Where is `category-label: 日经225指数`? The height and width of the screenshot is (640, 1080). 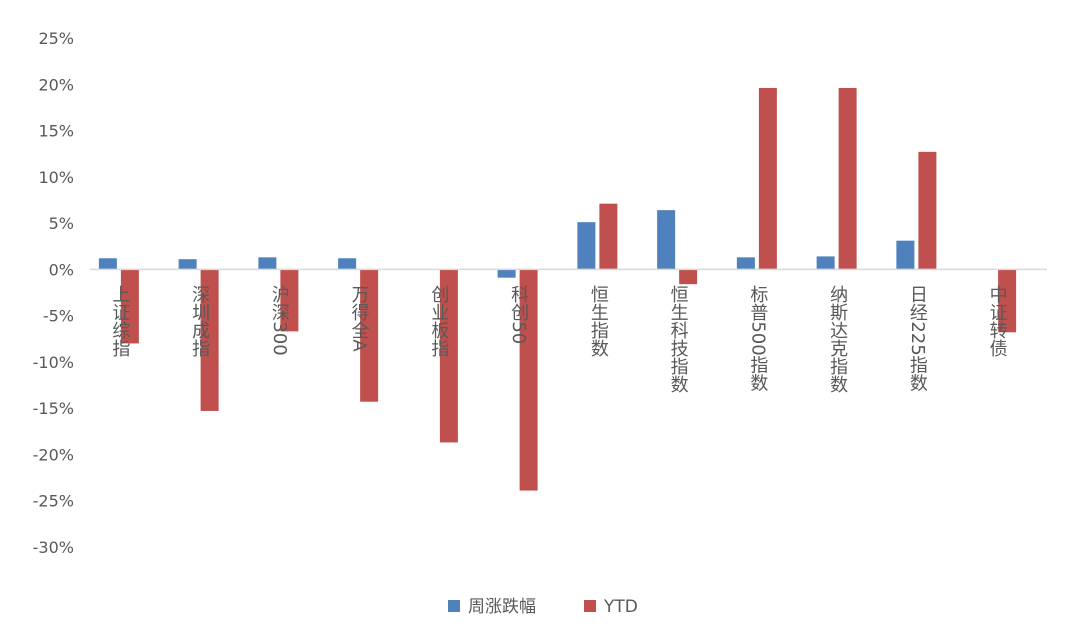
category-label: 日经225指数 is located at coordinates (917, 338).